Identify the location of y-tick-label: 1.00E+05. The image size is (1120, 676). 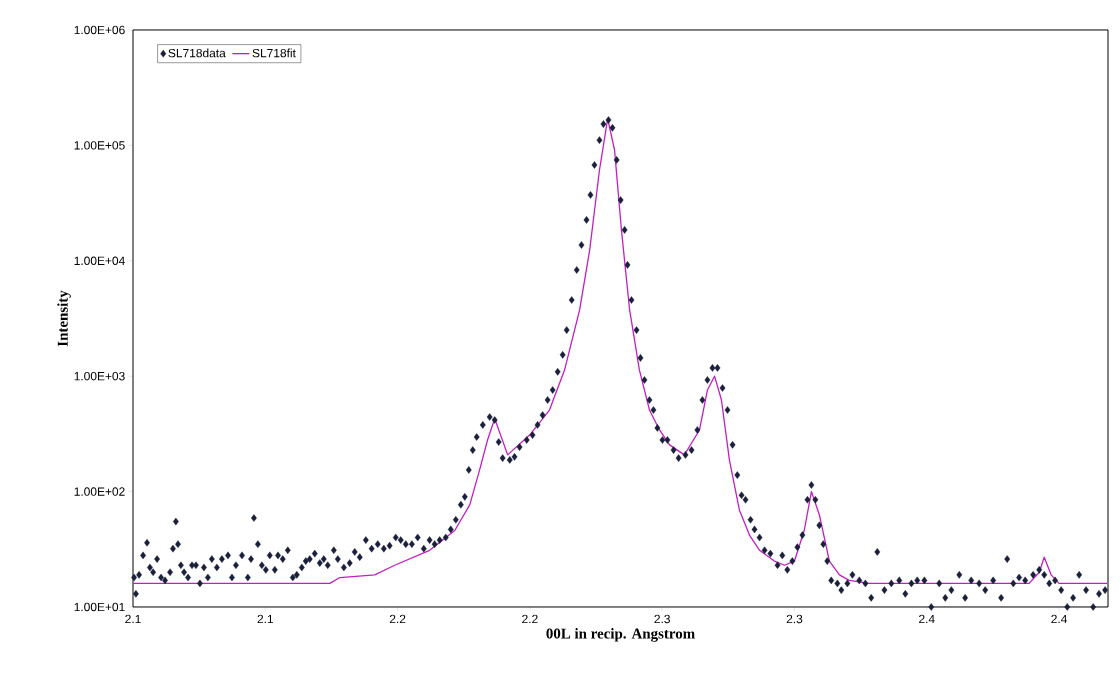
(99, 145).